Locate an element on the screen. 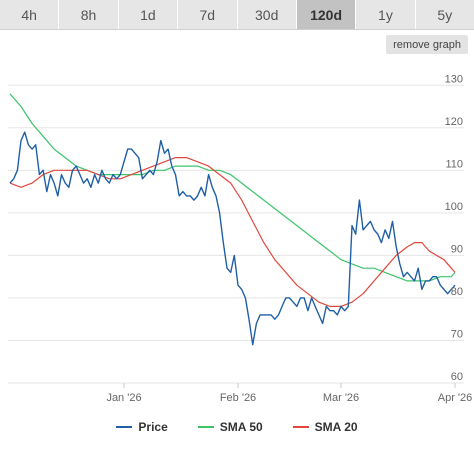 The height and width of the screenshot is (455, 474). legend-label-sma50: SMA 50 is located at coordinates (241, 427).